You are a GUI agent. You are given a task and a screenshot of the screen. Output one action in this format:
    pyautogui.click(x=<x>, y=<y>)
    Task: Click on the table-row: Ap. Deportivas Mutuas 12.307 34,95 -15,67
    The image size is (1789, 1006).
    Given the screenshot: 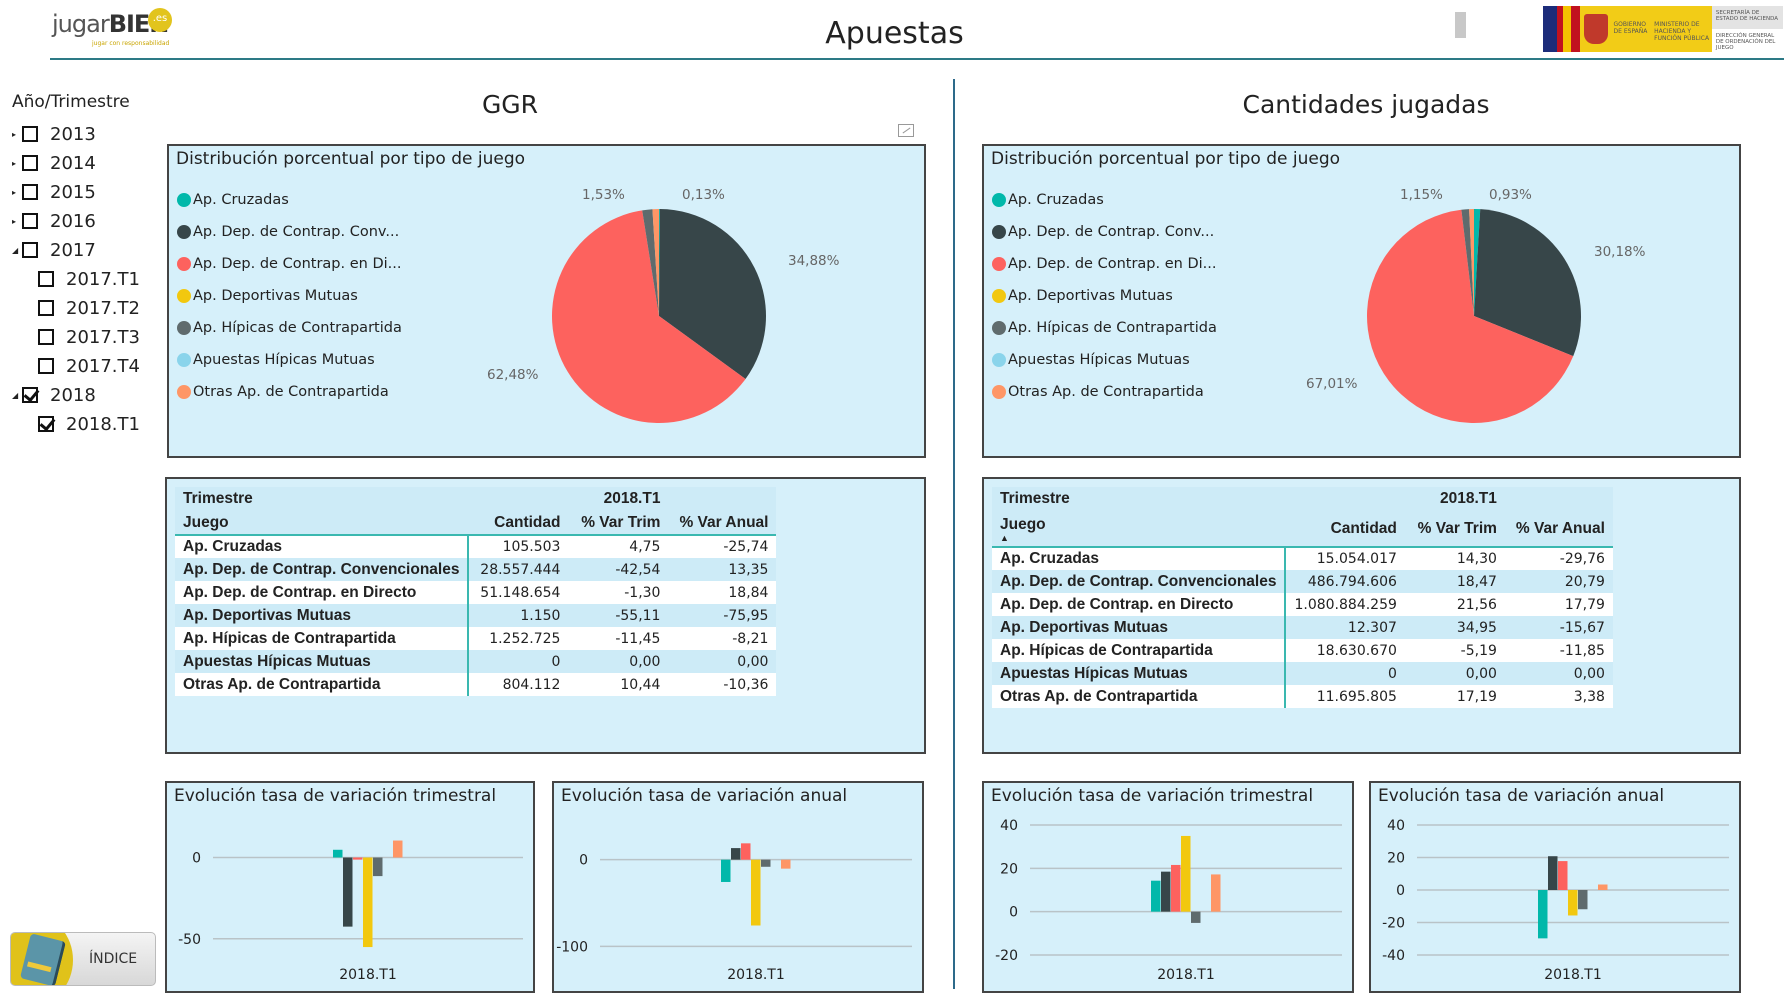 What is the action you would take?
    pyautogui.click(x=1302, y=627)
    